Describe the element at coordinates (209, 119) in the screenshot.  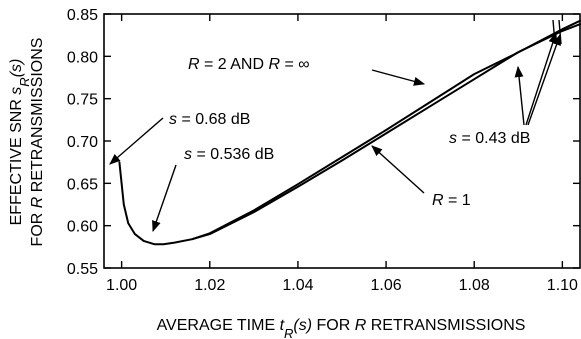
I see `annotation-s068: s = 0.68 dB` at that location.